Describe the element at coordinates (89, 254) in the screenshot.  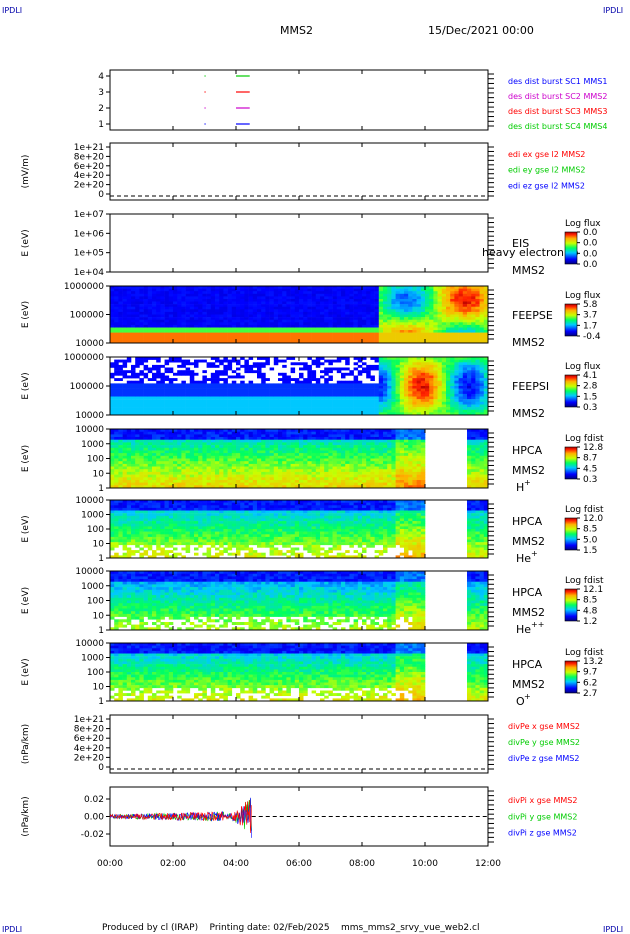
I see `y-tick-label: 1e+05` at that location.